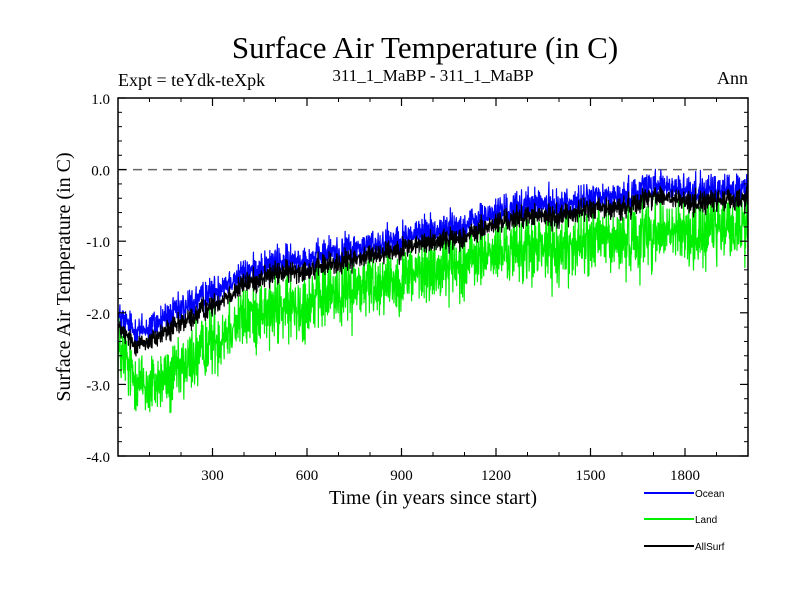  I want to click on legend-item-allsurf: AllSurf, so click(684, 547).